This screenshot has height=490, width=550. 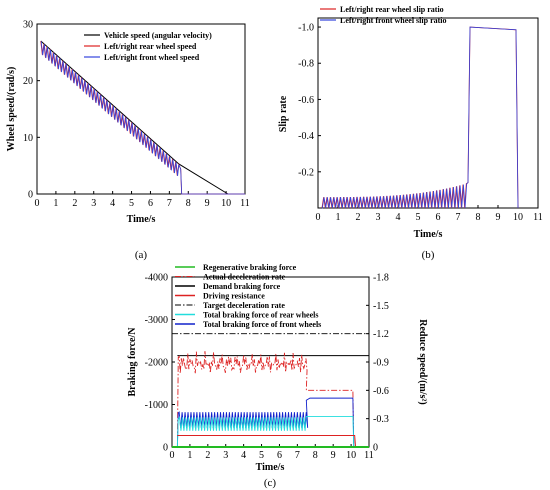 What do you see at coordinates (338, 217) in the screenshot?
I see `panel-b-x-tick-label: 1` at bounding box center [338, 217].